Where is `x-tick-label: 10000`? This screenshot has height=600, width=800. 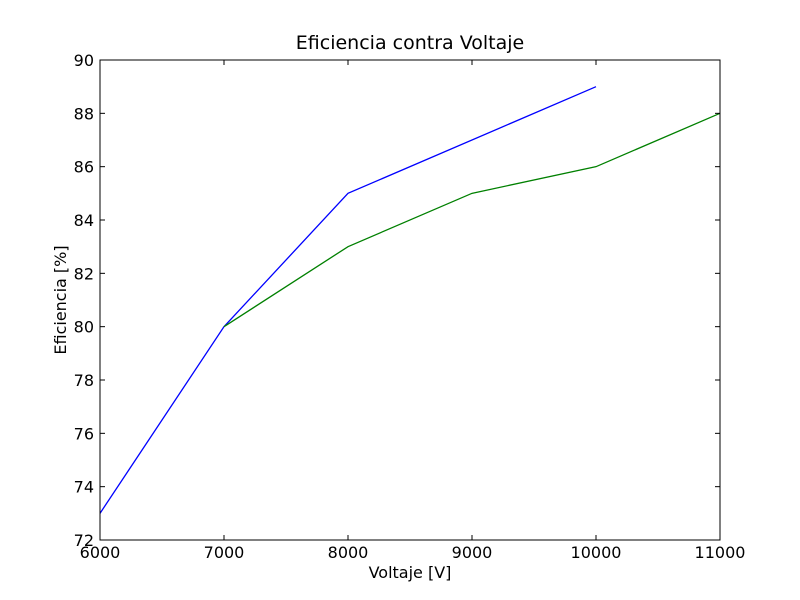 x-tick-label: 10000 is located at coordinates (596, 552).